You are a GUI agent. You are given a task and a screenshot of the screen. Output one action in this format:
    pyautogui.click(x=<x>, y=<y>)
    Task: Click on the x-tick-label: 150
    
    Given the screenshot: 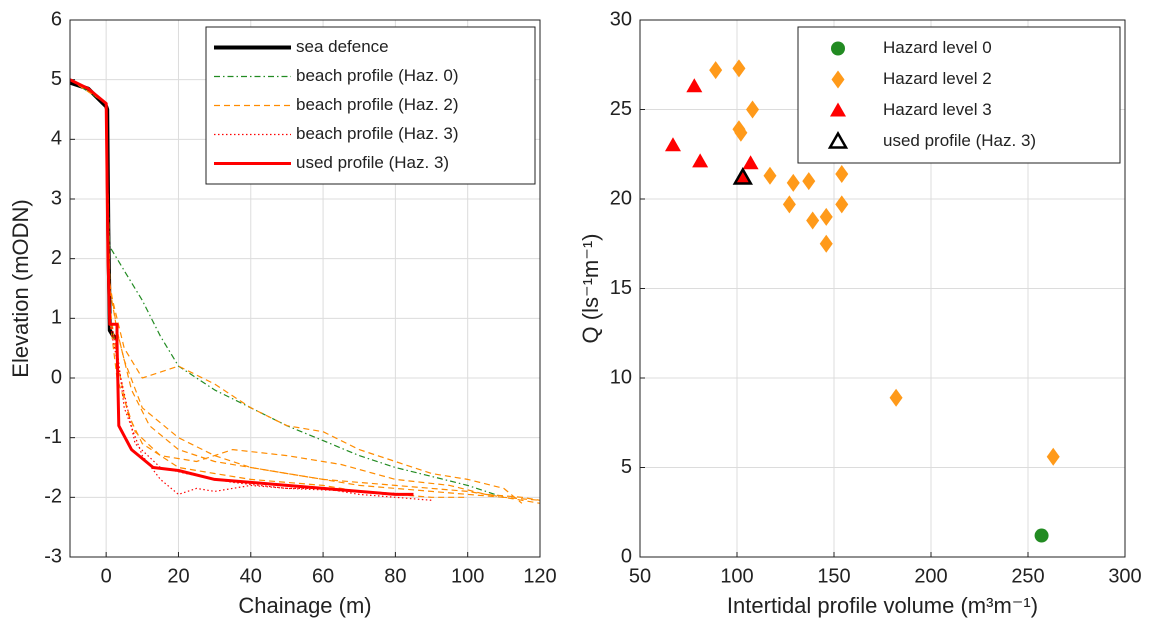 What is the action you would take?
    pyautogui.click(x=833, y=576)
    